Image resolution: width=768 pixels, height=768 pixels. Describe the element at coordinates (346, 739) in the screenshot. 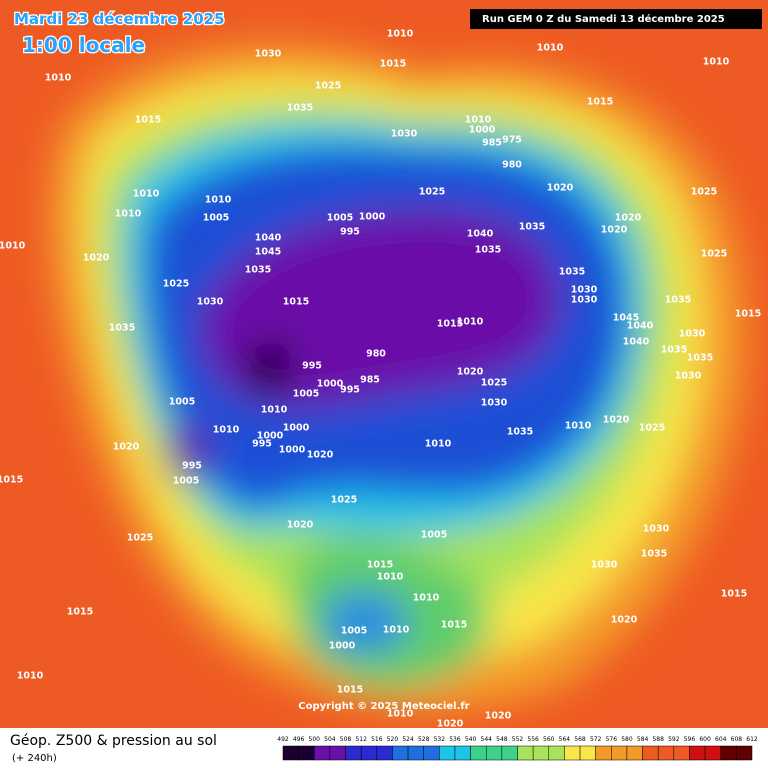

I see `legend-label: 508` at that location.